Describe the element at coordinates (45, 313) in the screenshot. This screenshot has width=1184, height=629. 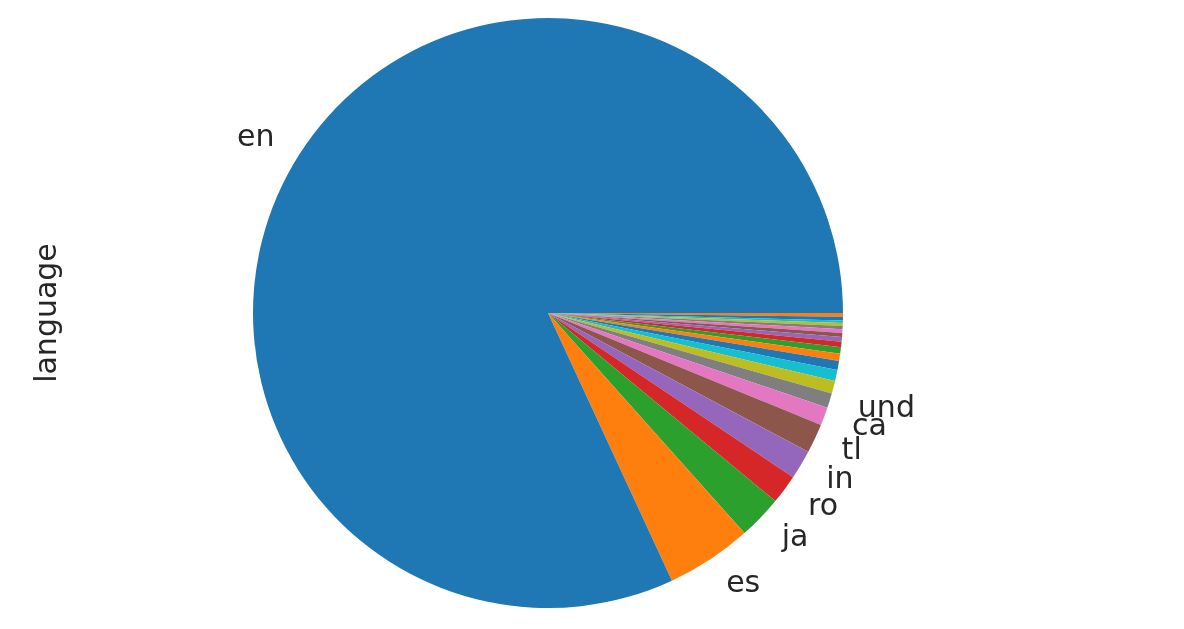
I see `text: language` at that location.